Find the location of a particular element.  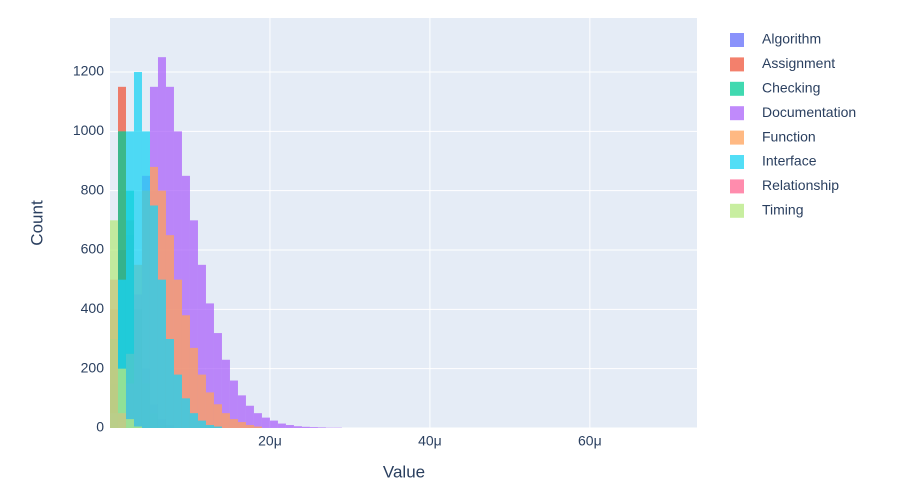

legend-label: Function is located at coordinates (789, 136).